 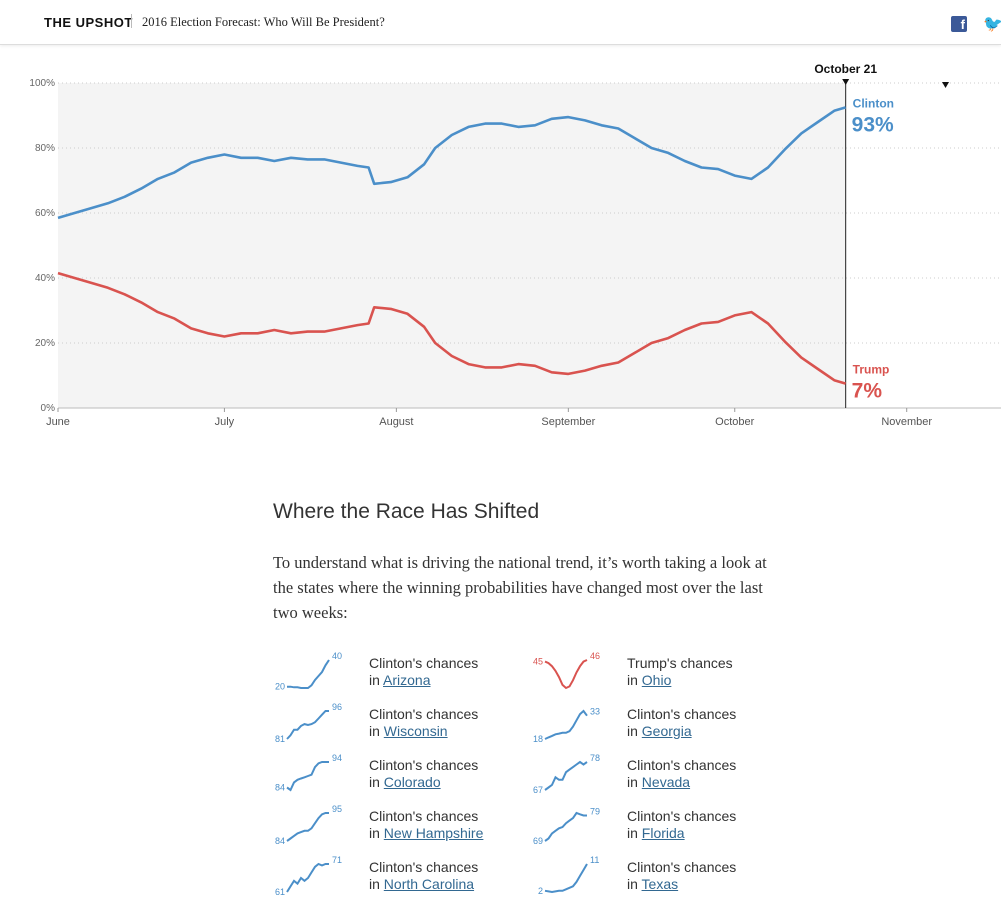 What do you see at coordinates (131, 21) in the screenshot?
I see `header-divider` at bounding box center [131, 21].